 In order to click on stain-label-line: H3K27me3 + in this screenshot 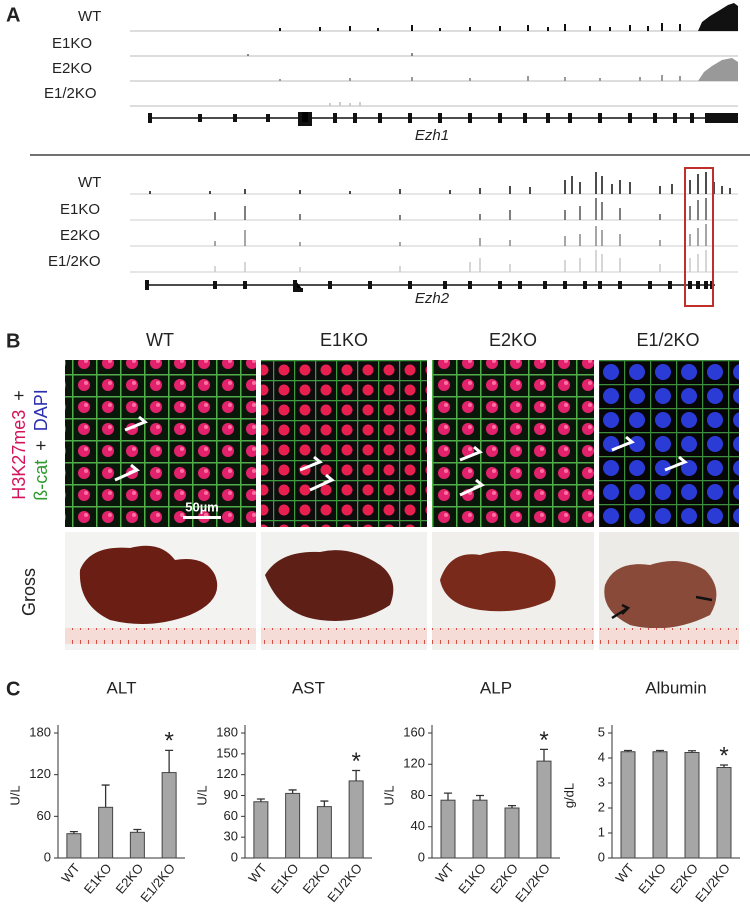, I will do `click(19, 445)`.